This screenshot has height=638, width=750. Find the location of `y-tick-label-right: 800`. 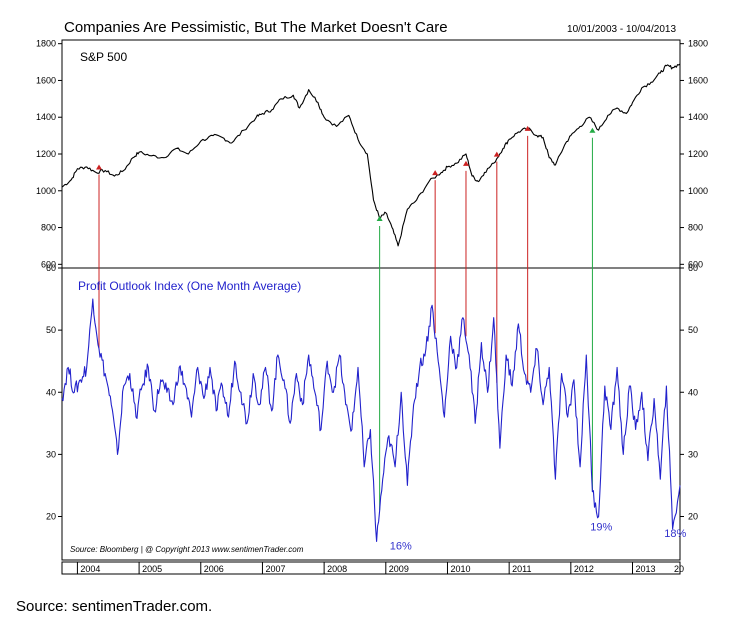

y-tick-label-right: 800 is located at coordinates (695, 228).